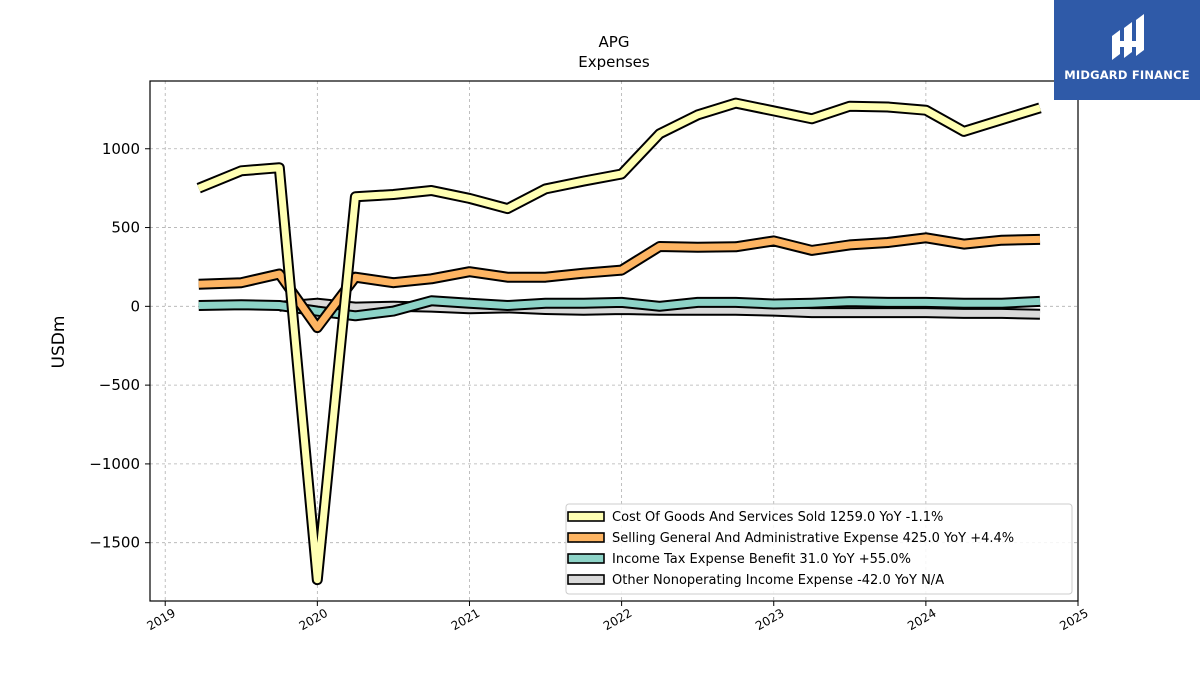  I want to click on legend-box, so click(819, 549).